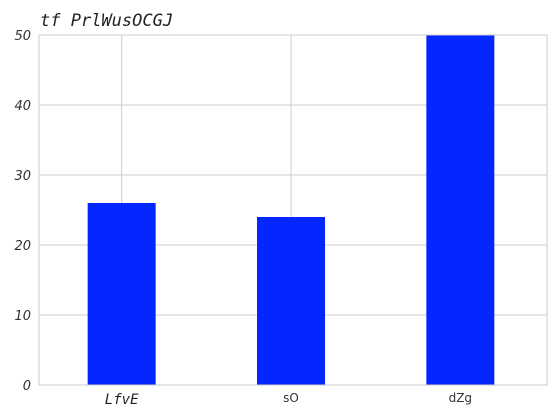 The height and width of the screenshot is (420, 560). I want to click on y-tick-label: 20, so click(22, 246).